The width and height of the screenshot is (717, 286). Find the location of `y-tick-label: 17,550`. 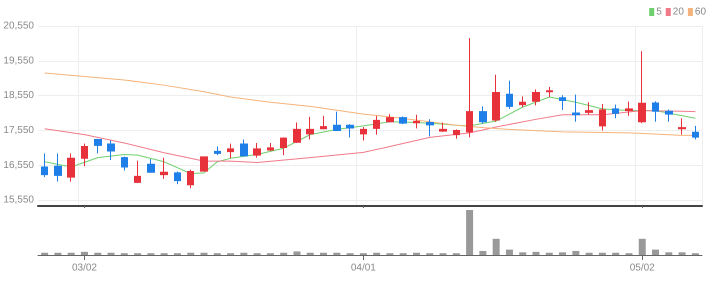

y-tick-label: 17,550 is located at coordinates (18, 130).